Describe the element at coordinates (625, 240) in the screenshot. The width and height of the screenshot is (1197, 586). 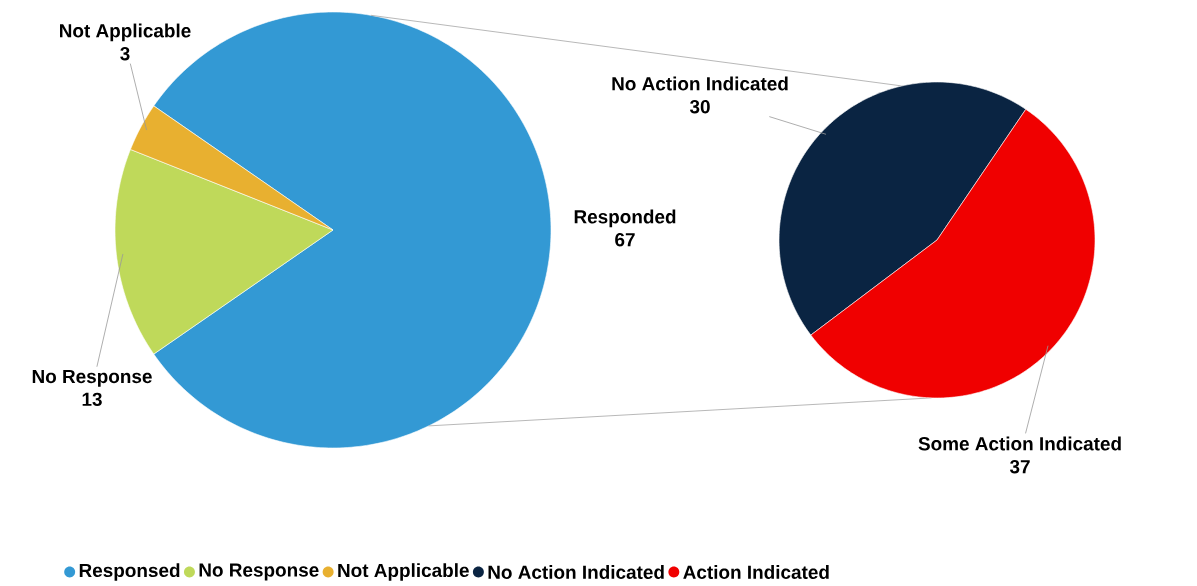
I see `data-label: 67` at that location.